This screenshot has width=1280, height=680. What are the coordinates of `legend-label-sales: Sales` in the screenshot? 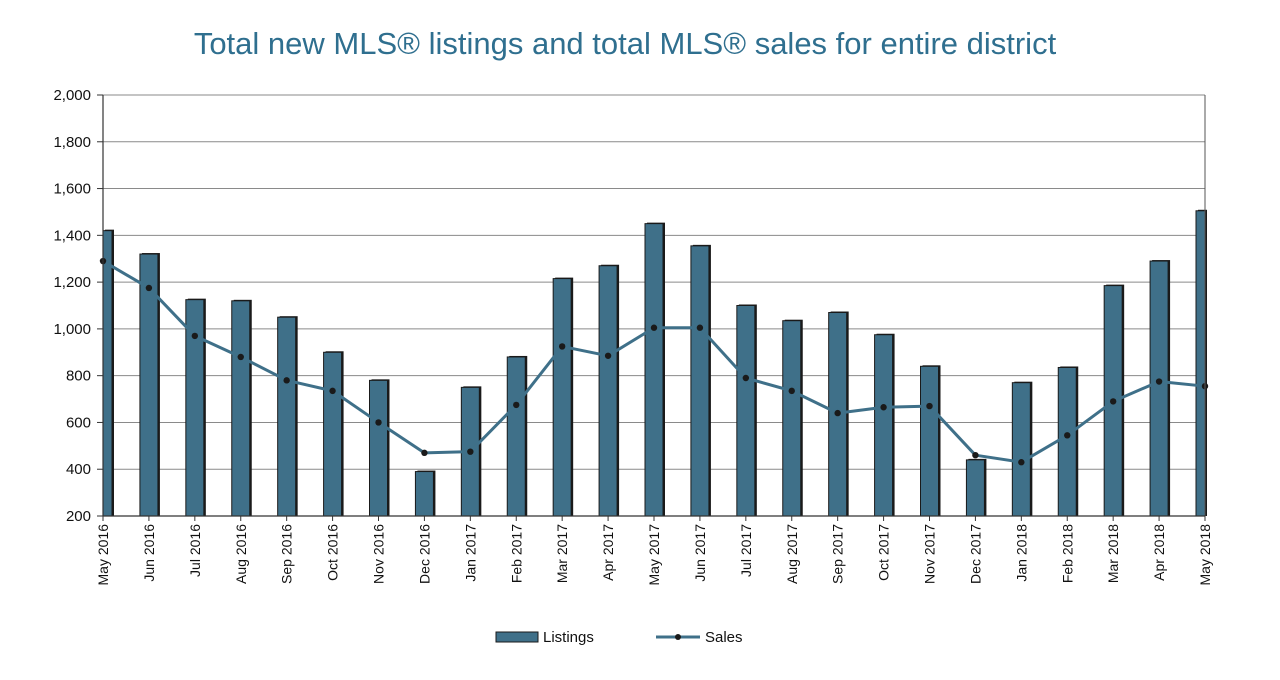 It's located at (724, 637).